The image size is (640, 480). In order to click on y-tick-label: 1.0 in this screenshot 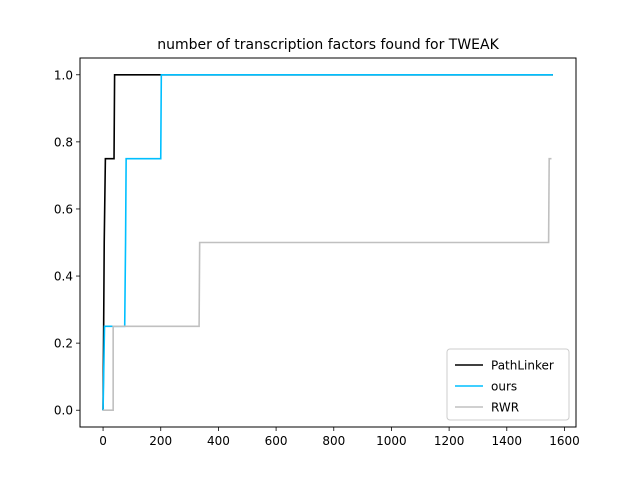, I will do `click(63, 75)`.